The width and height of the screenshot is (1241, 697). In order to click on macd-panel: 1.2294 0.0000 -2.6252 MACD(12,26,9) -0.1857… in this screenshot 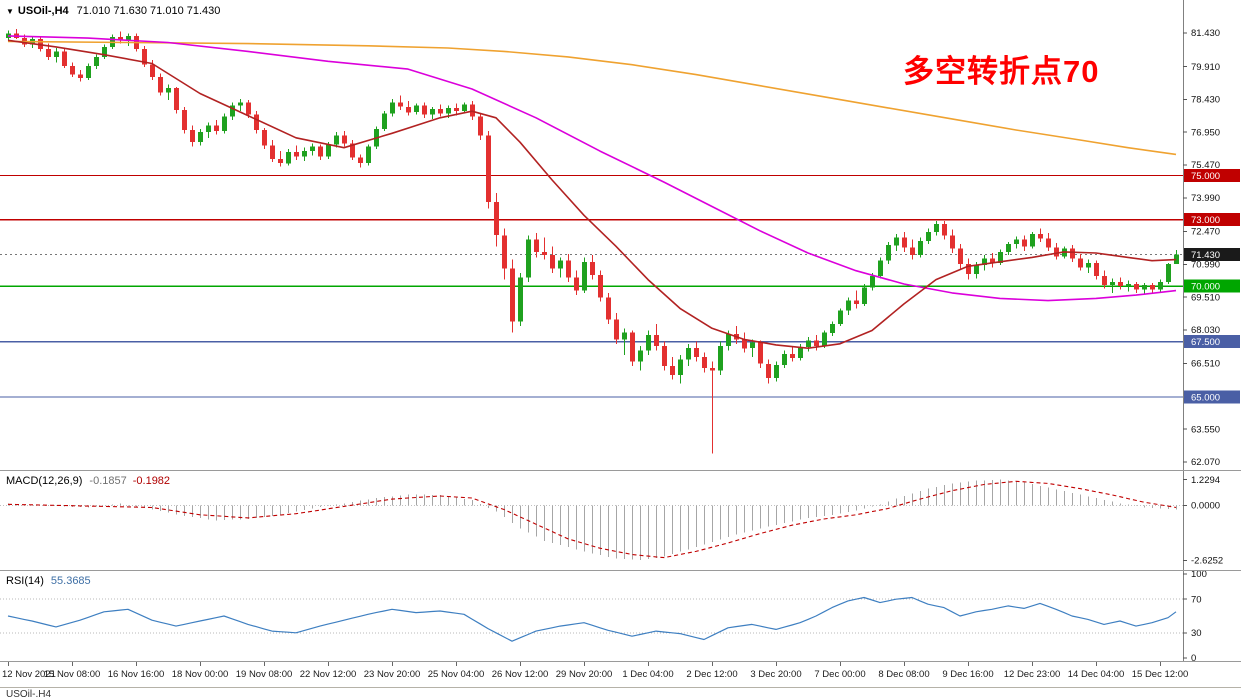, I will do `click(620, 520)`.